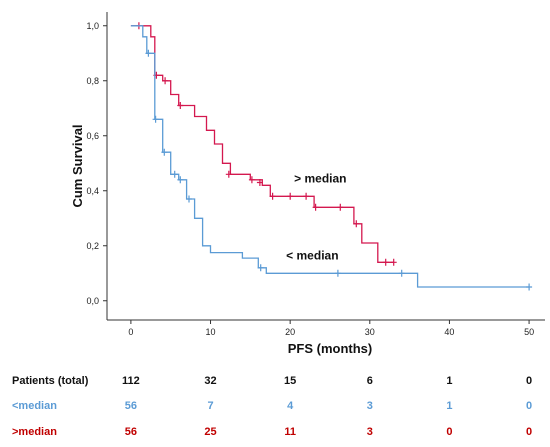  Describe the element at coordinates (34, 406) in the screenshot. I see `risk-row-label: <median` at that location.